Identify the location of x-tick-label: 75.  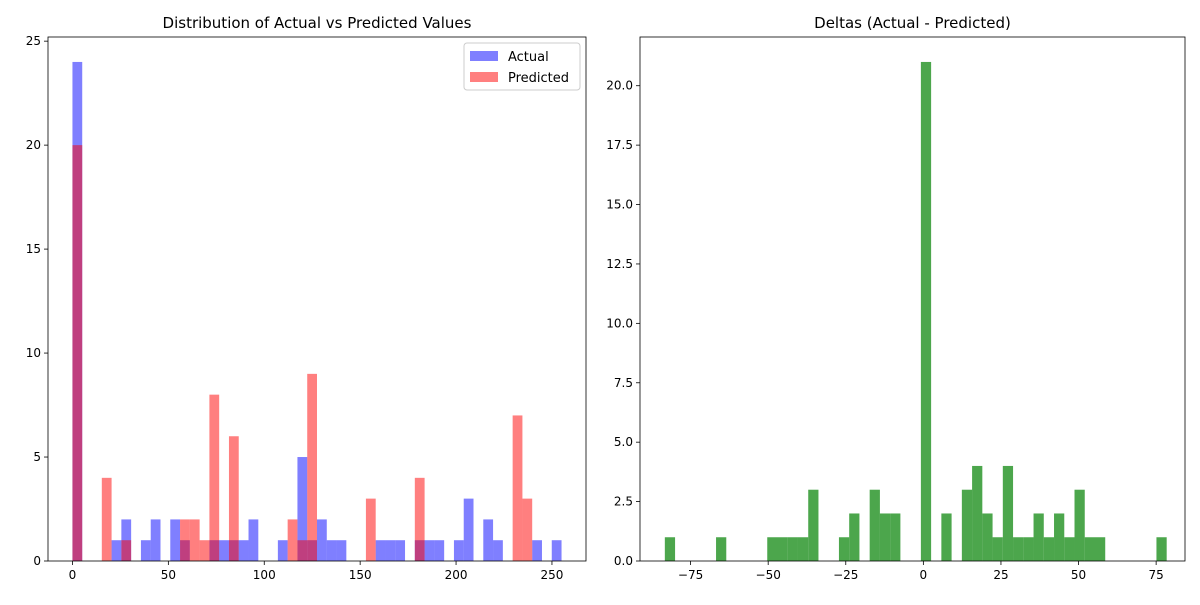
(1155, 575).